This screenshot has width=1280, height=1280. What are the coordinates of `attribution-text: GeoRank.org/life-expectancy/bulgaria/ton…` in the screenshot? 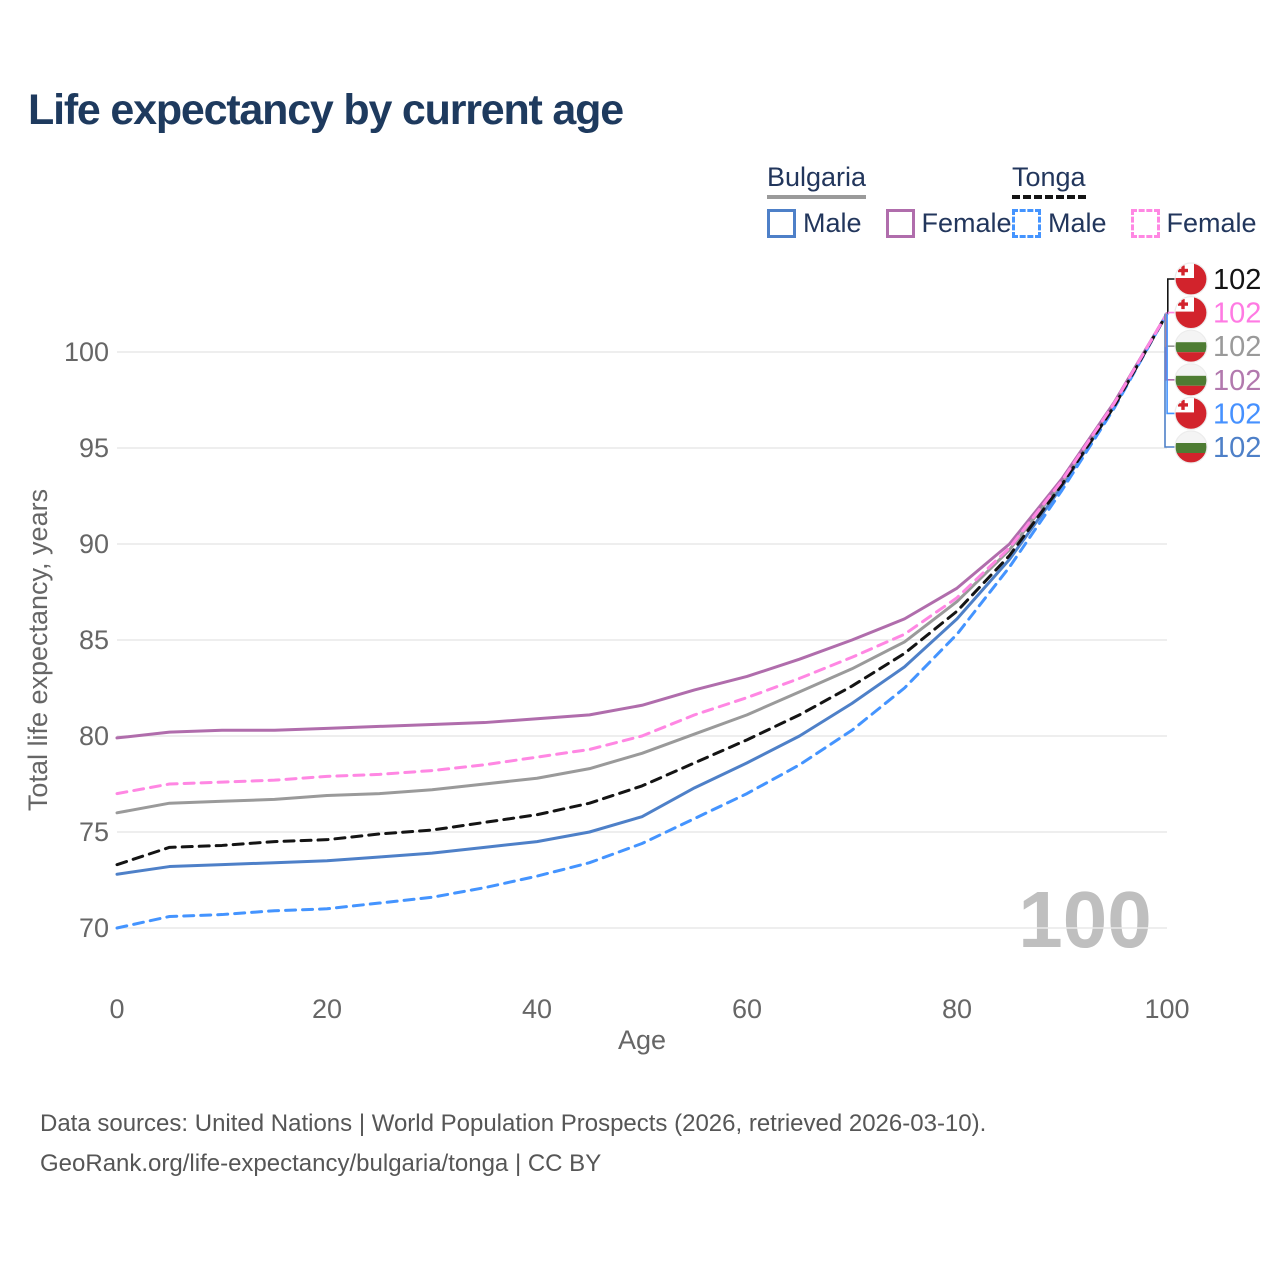 It's located at (321, 1163).